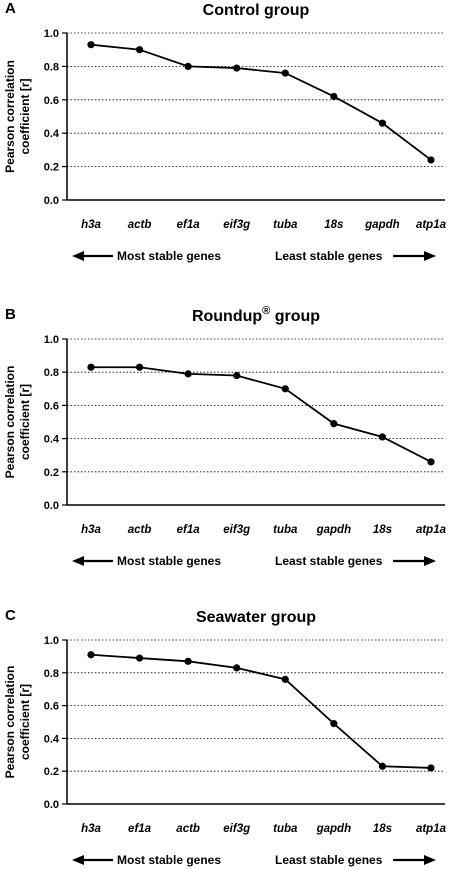 This screenshot has height=870, width=459. What do you see at coordinates (266, 311) in the screenshot?
I see `chart-title-superscript: ®` at bounding box center [266, 311].